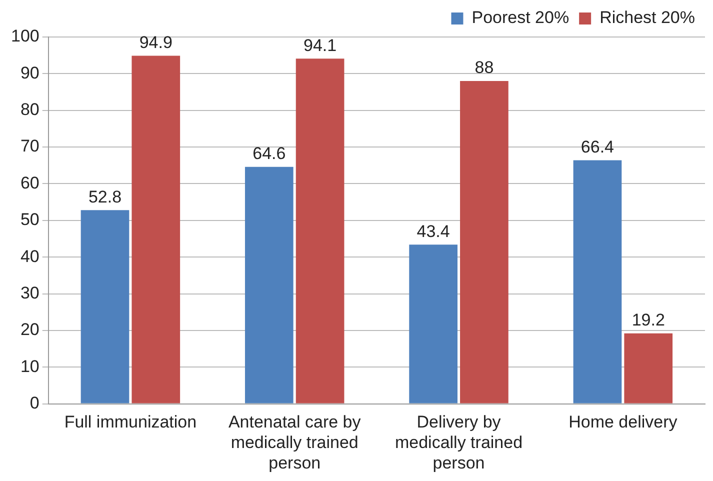 Image resolution: width=713 pixels, height=481 pixels. What do you see at coordinates (30, 146) in the screenshot?
I see `y-tick-label: 70` at bounding box center [30, 146].